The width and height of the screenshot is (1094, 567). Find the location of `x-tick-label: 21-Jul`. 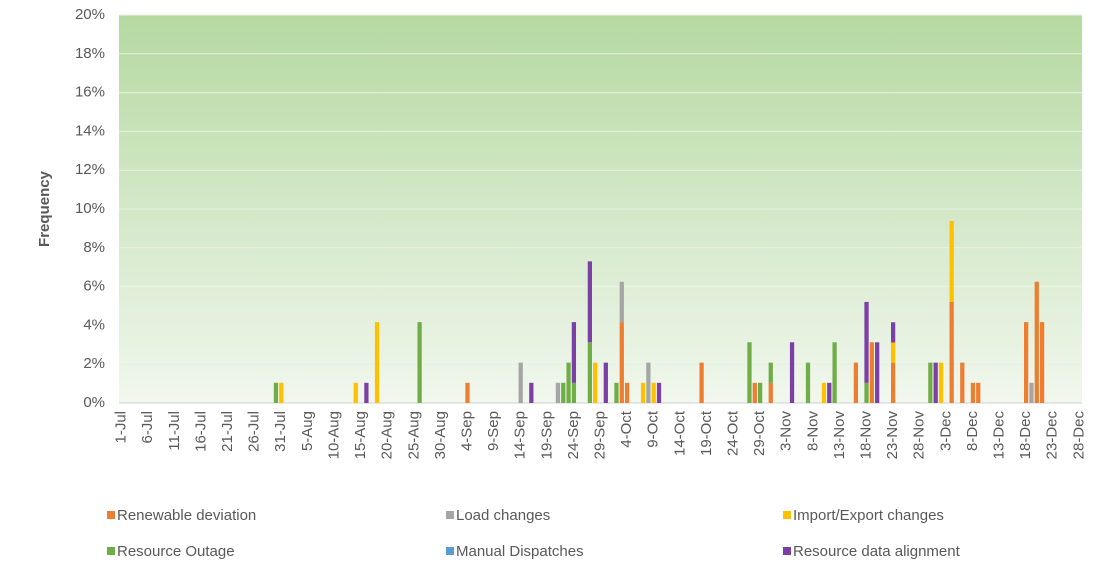

x-tick-label: 21-Jul is located at coordinates (227, 431).